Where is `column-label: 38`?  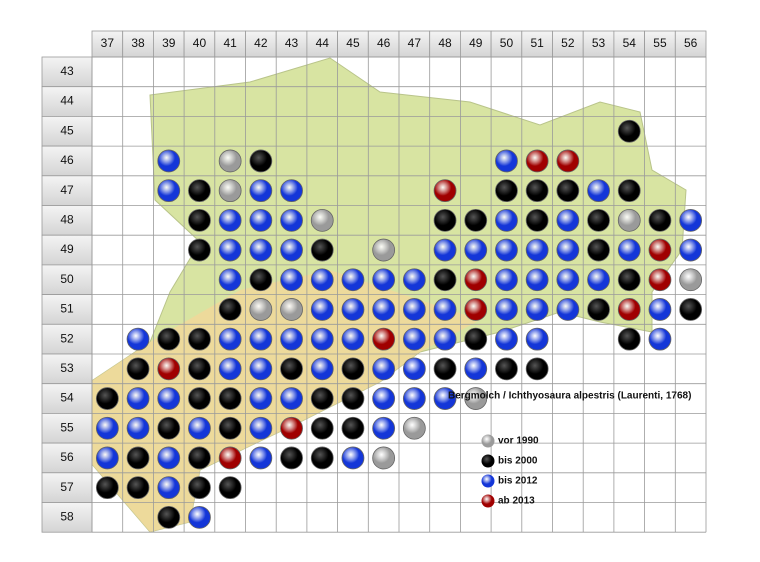 column-label: 38 is located at coordinates (138, 43).